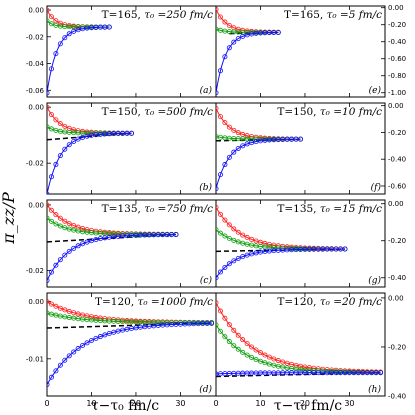 This screenshot has height=415, width=415. I want to click on panel-title-temperature: T=165,, so click(123, 15).